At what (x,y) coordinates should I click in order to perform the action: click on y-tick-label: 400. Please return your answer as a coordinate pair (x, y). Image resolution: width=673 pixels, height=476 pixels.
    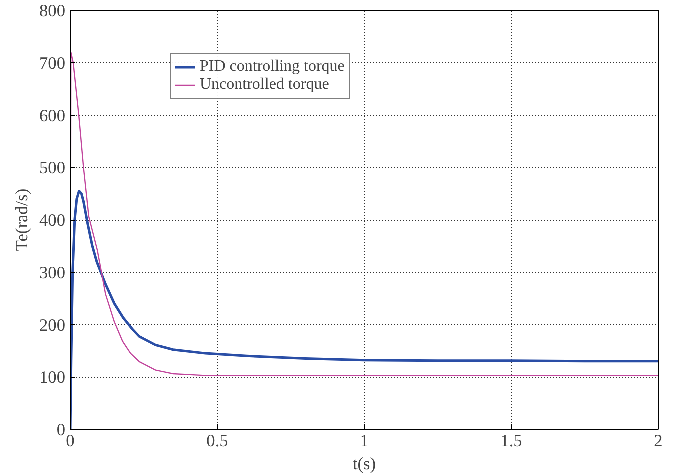
    Looking at the image, I should click on (53, 220).